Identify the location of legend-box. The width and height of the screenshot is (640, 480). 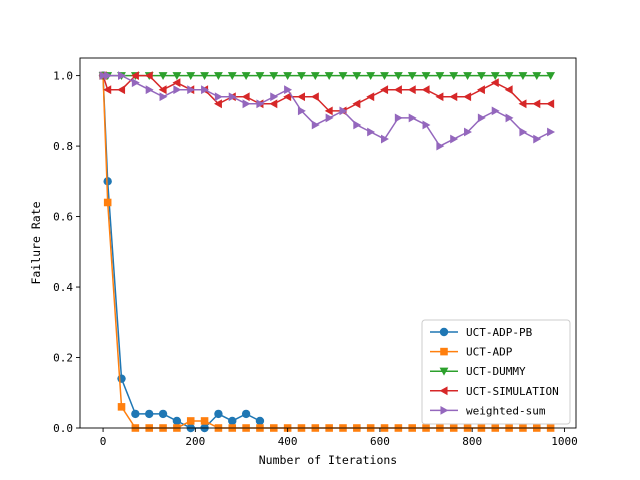
(496, 372).